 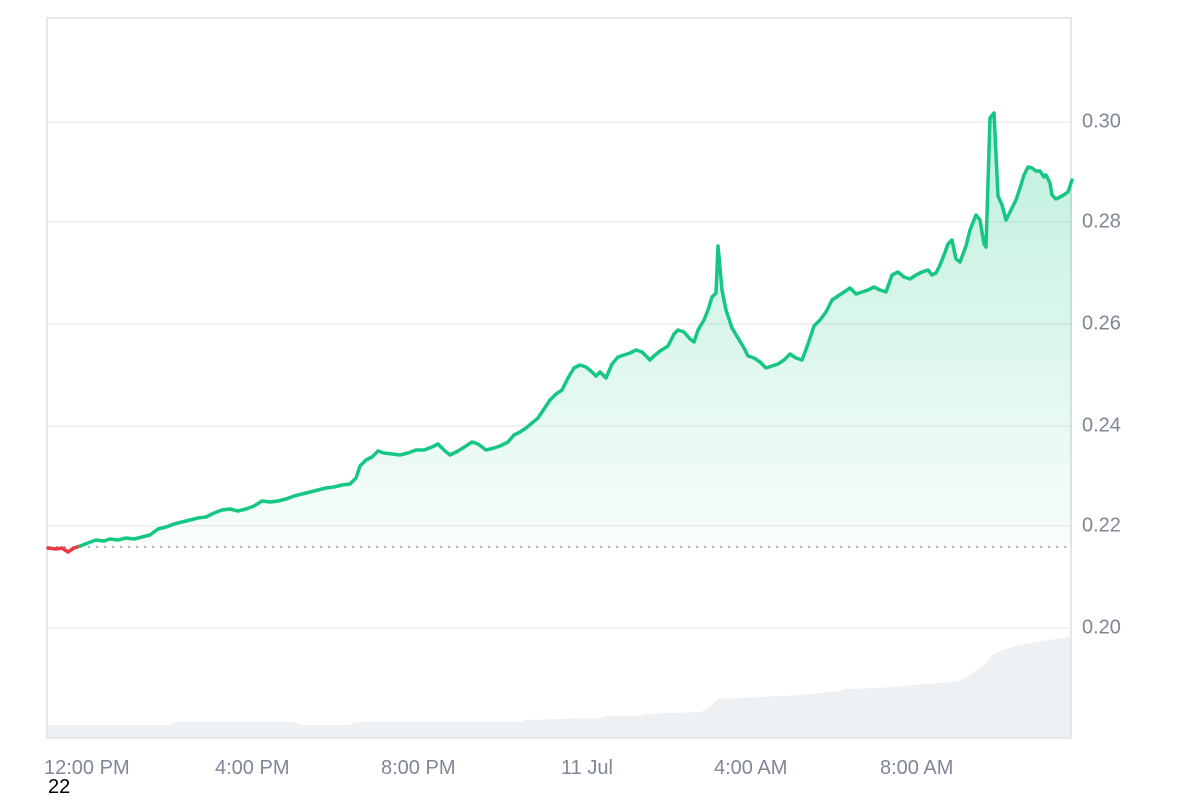 What do you see at coordinates (1101, 323) in the screenshot?
I see `y-tick-label: 0.26` at bounding box center [1101, 323].